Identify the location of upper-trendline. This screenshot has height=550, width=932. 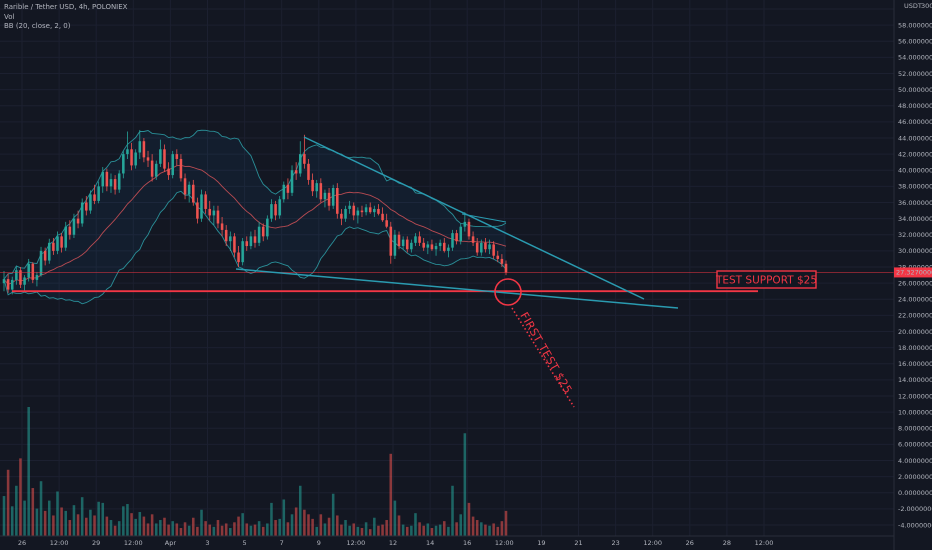
(474, 218).